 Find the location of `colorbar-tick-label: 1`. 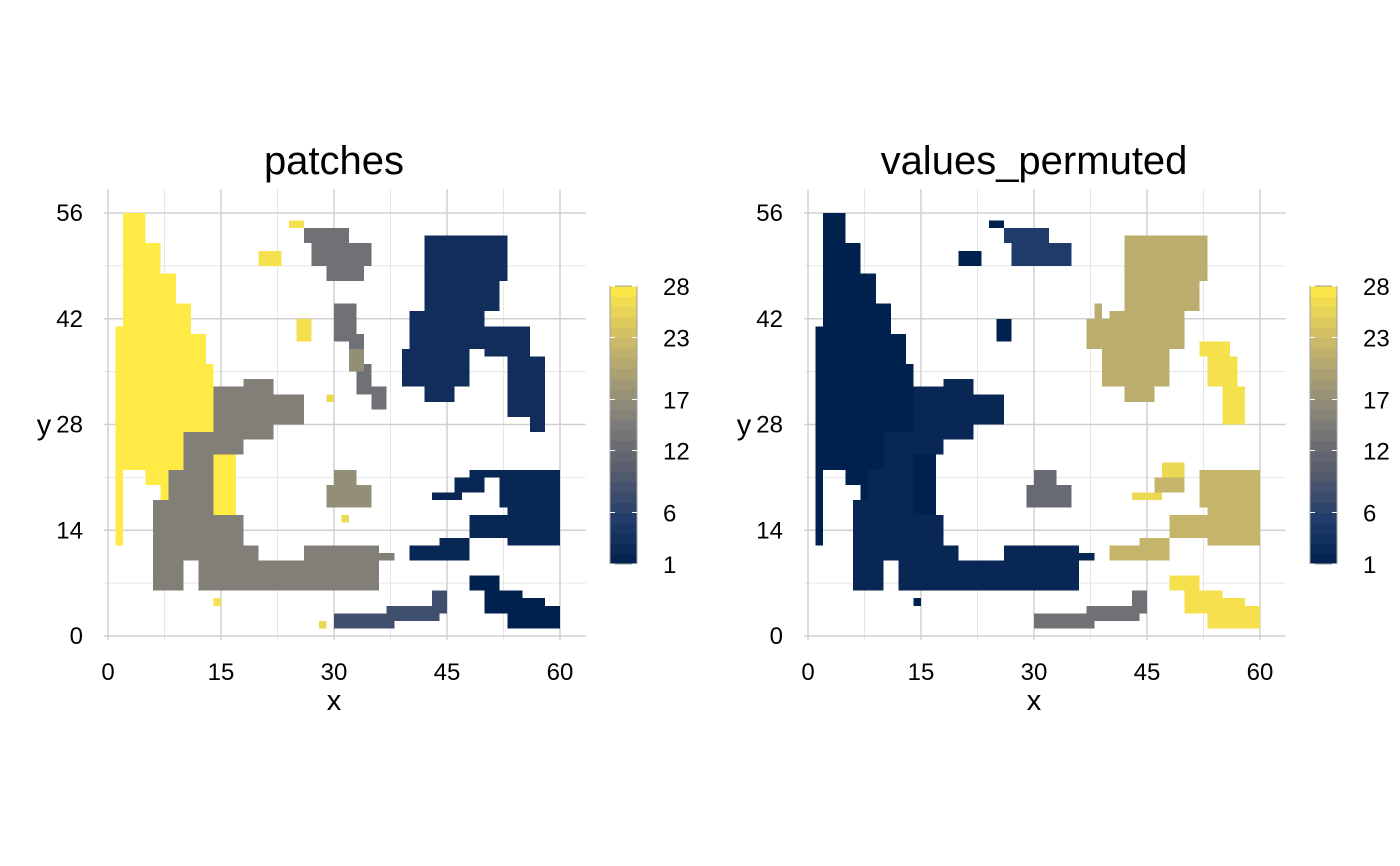

colorbar-tick-label: 1 is located at coordinates (1369, 565).